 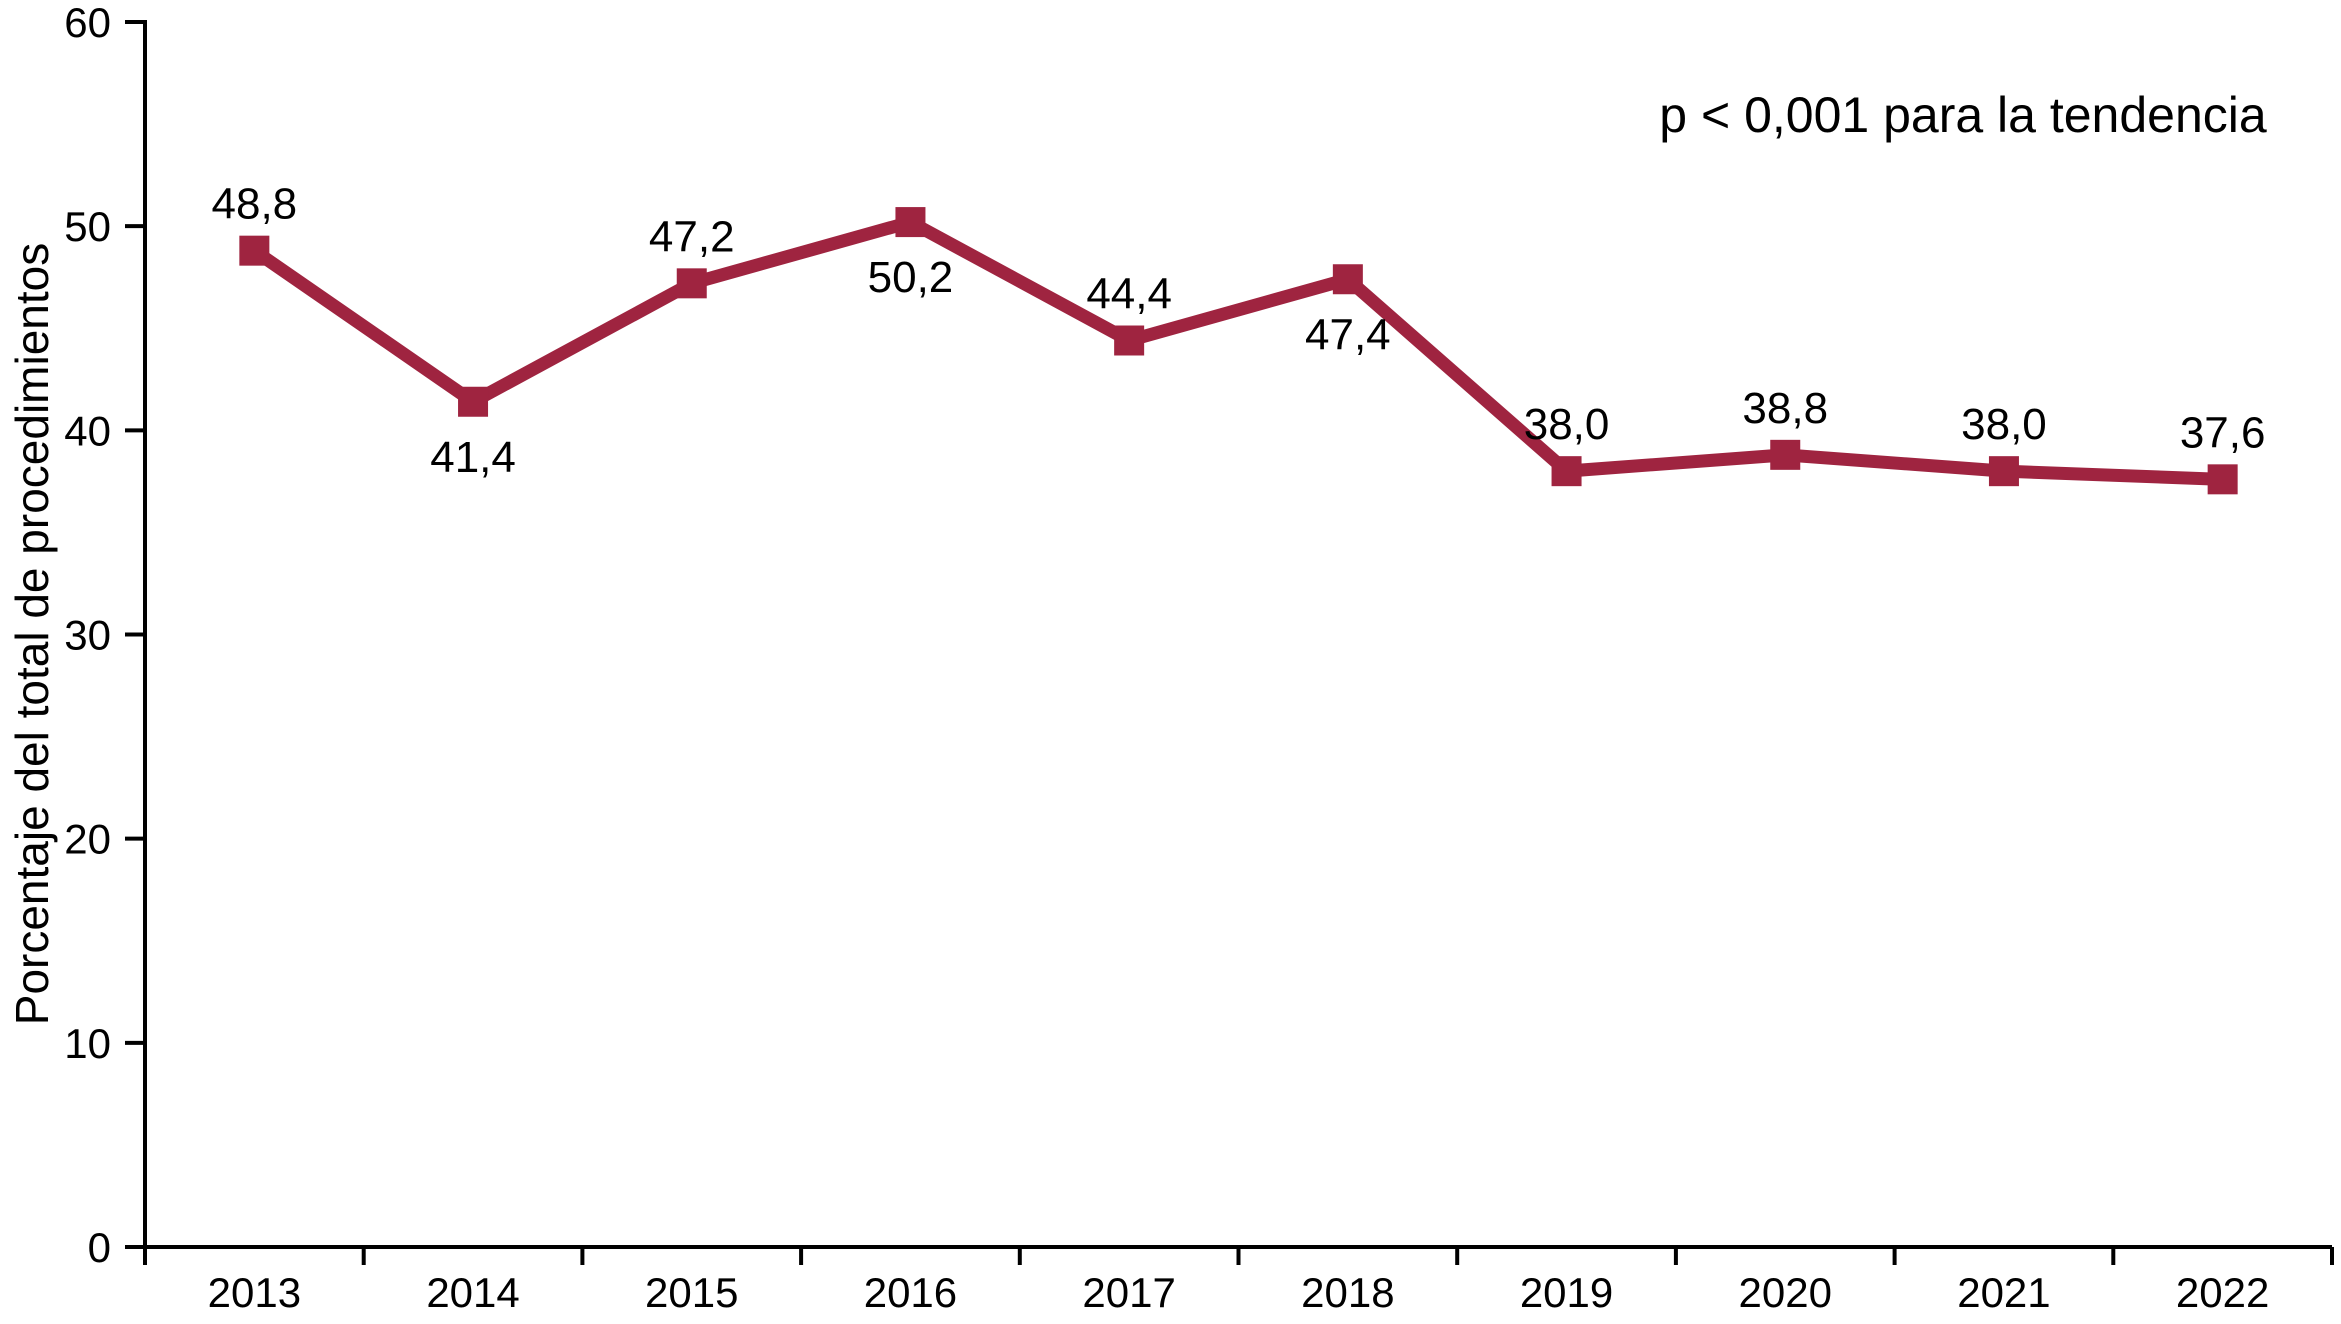 What do you see at coordinates (910, 1292) in the screenshot?
I see `x-tick-label: 2016` at bounding box center [910, 1292].